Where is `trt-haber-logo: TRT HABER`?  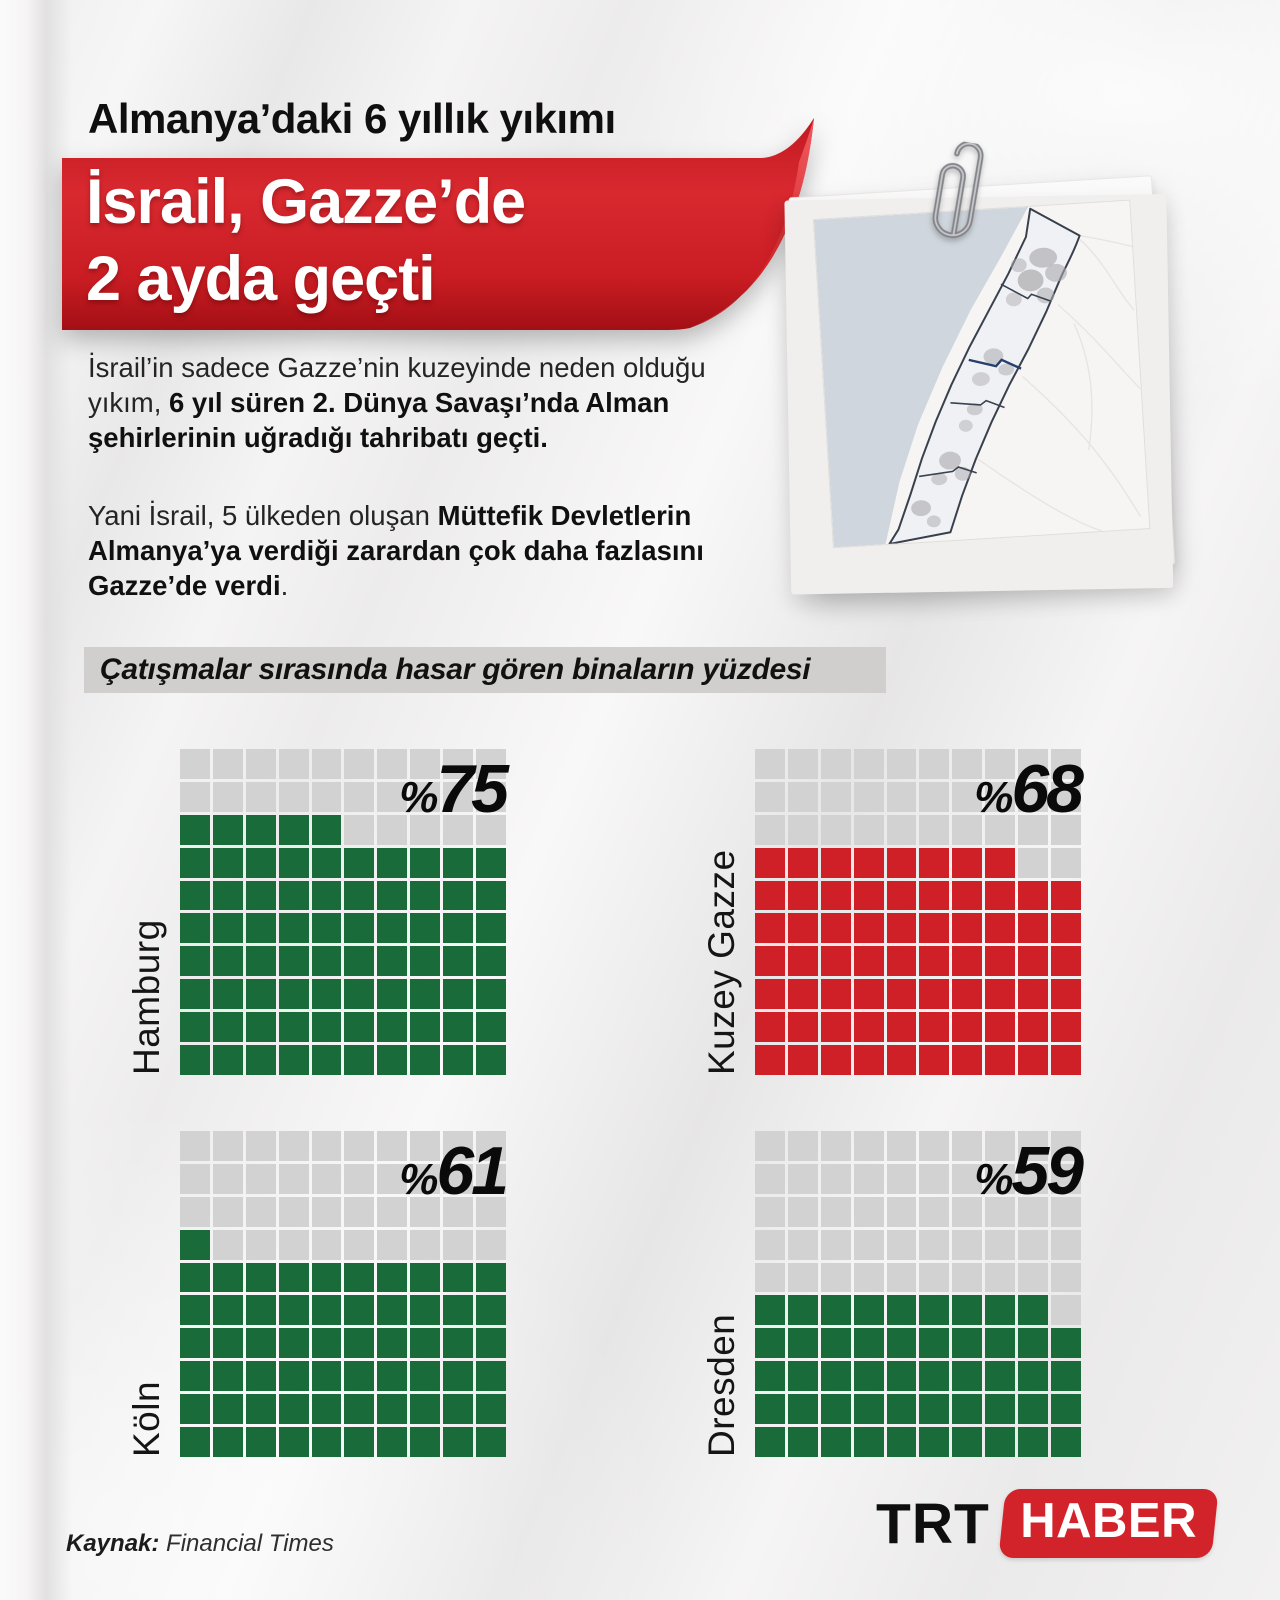 trt-haber-logo: TRT HABER is located at coordinates (1047, 1523).